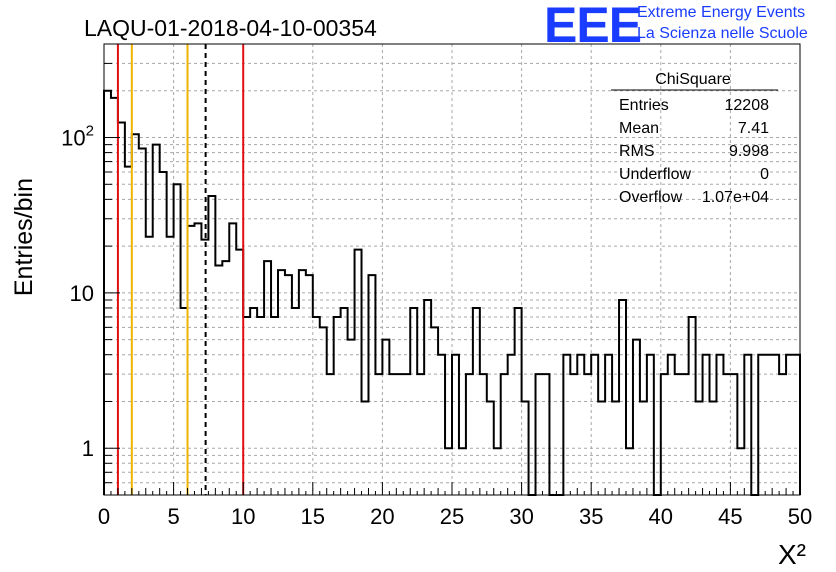  Describe the element at coordinates (722, 33) in the screenshot. I see `logo-line-2: La Scienza nelle Scuole` at that location.